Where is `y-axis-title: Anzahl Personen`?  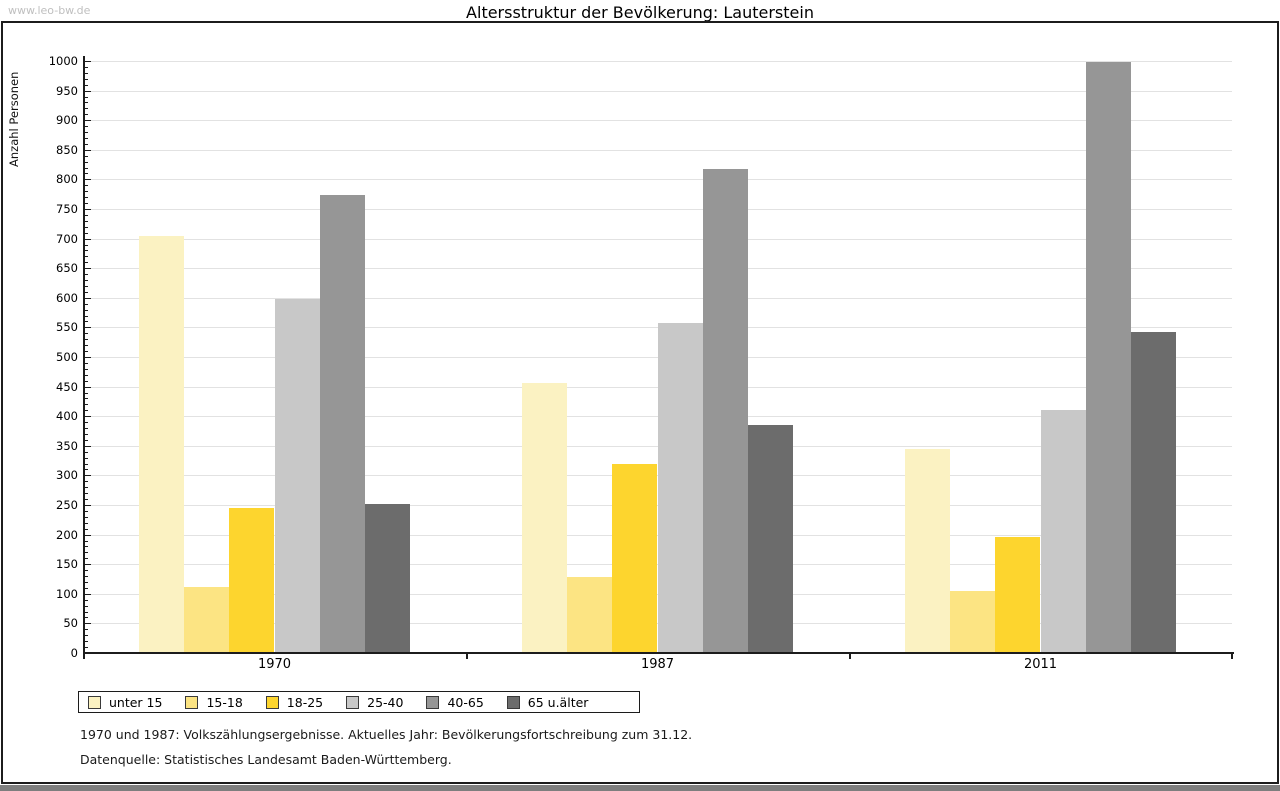 y-axis-title: Anzahl Personen is located at coordinates (14, 119).